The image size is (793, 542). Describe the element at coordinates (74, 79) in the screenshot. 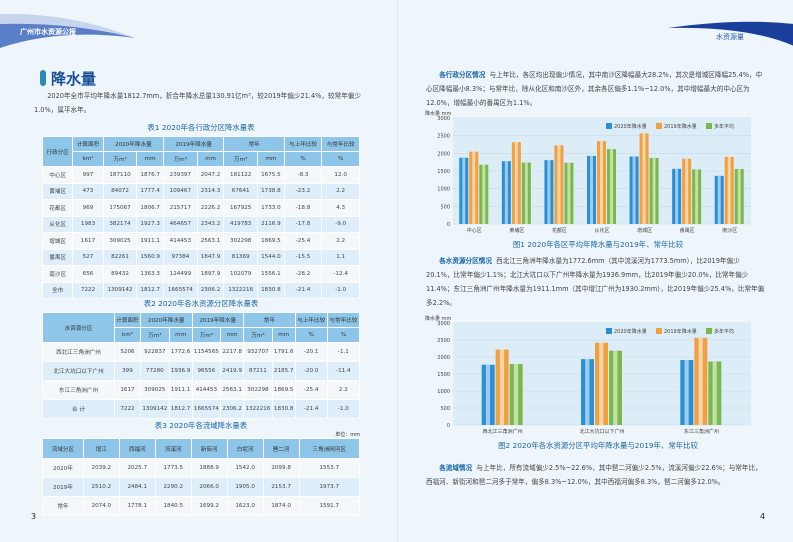

I see `section-title-text: 降水量` at that location.